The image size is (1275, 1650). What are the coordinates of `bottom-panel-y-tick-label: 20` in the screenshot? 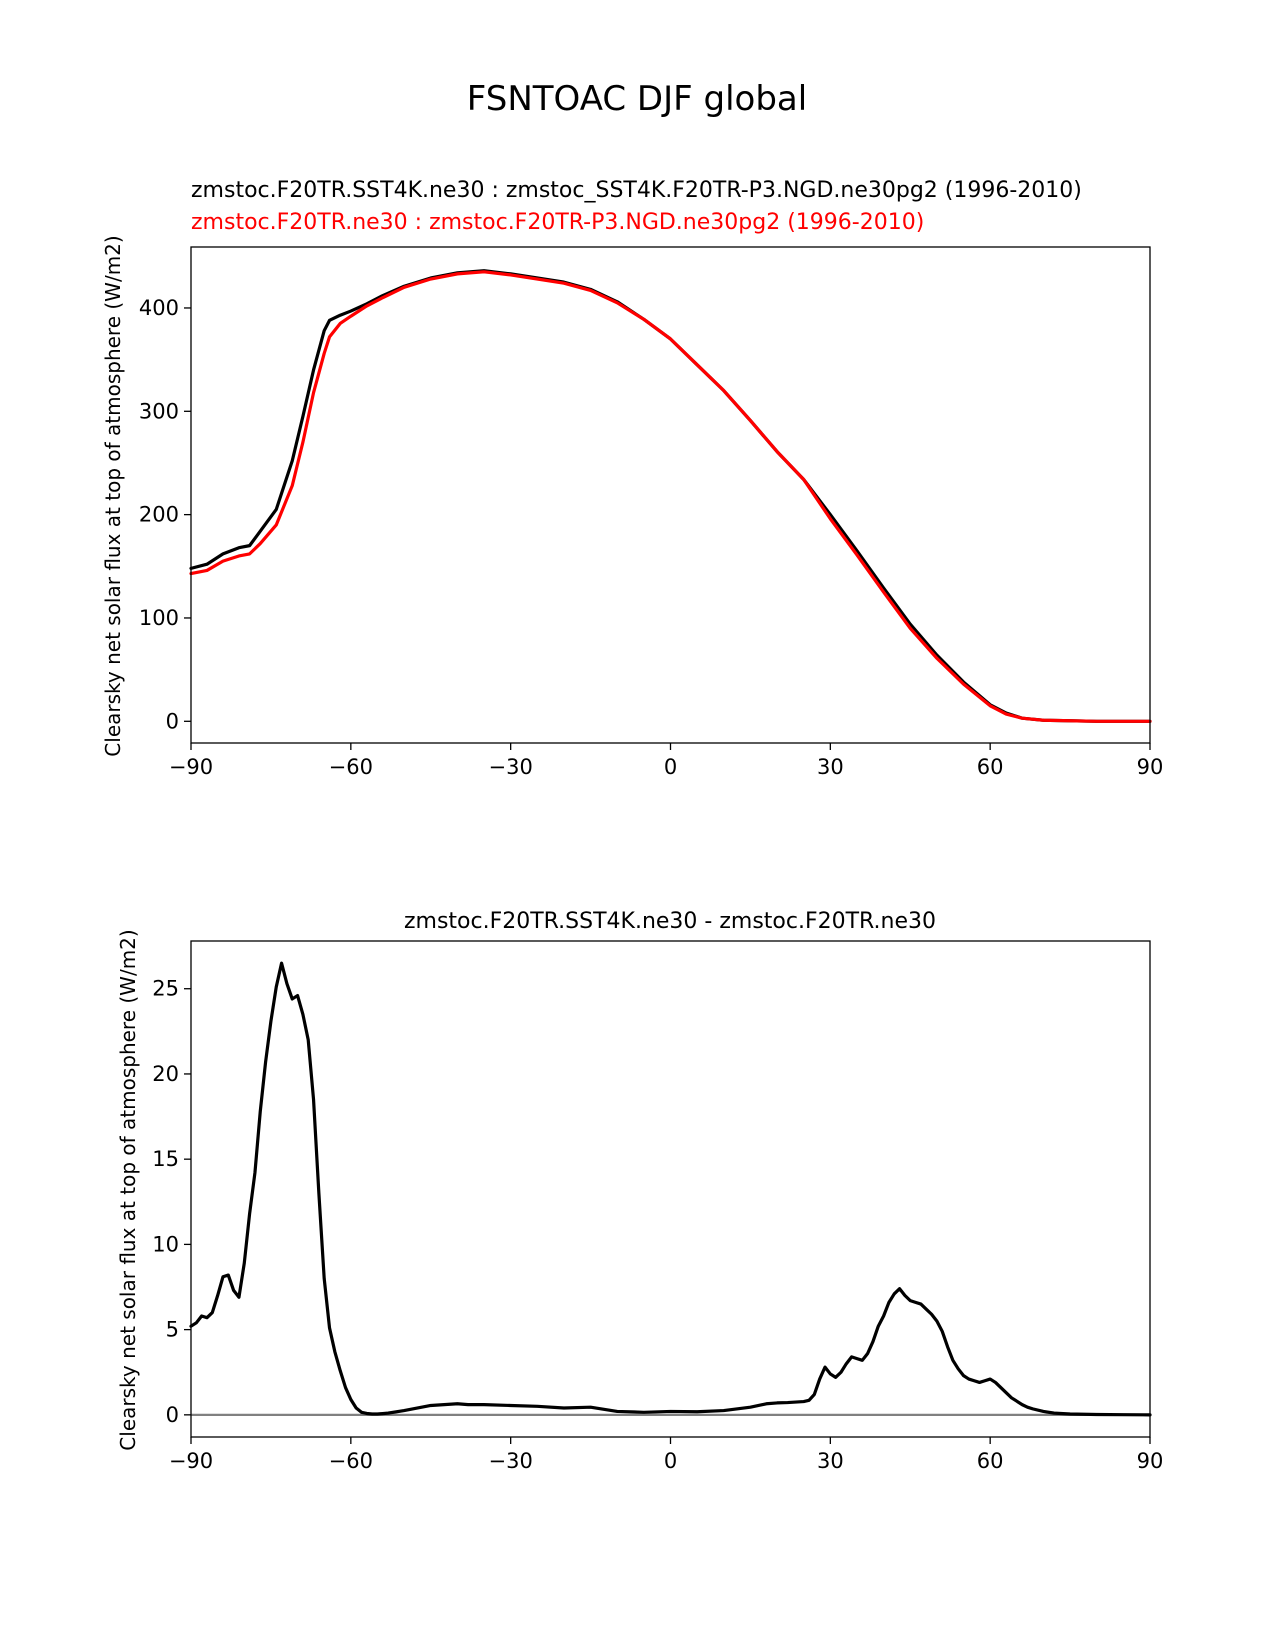 It's located at (165, 1074).